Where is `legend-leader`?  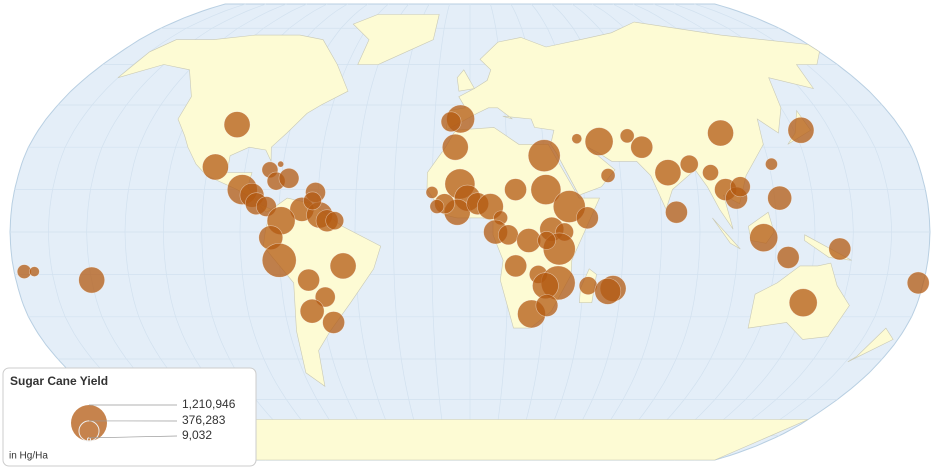 legend-leader is located at coordinates (133, 437).